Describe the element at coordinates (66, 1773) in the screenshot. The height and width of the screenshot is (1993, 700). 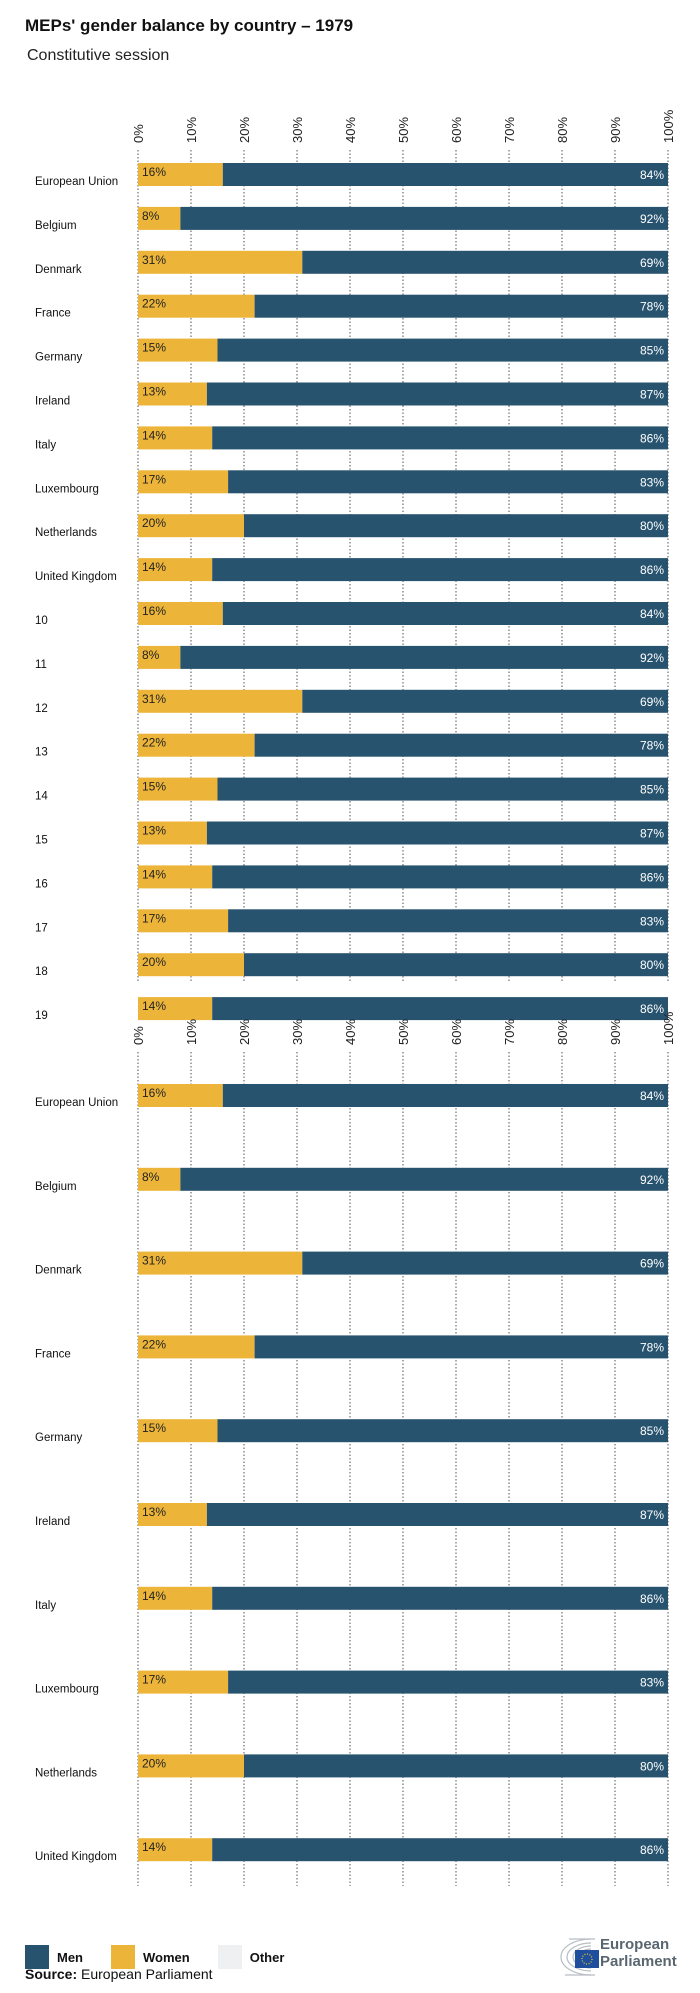
I see `category-label: Netherlands` at that location.